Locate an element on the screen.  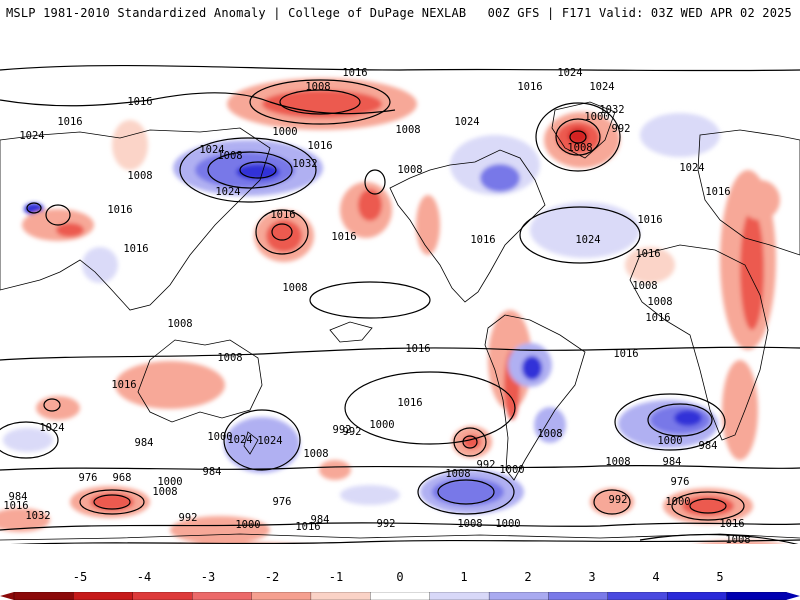
isobar-label: 1032 is located at coordinates (37, 516).